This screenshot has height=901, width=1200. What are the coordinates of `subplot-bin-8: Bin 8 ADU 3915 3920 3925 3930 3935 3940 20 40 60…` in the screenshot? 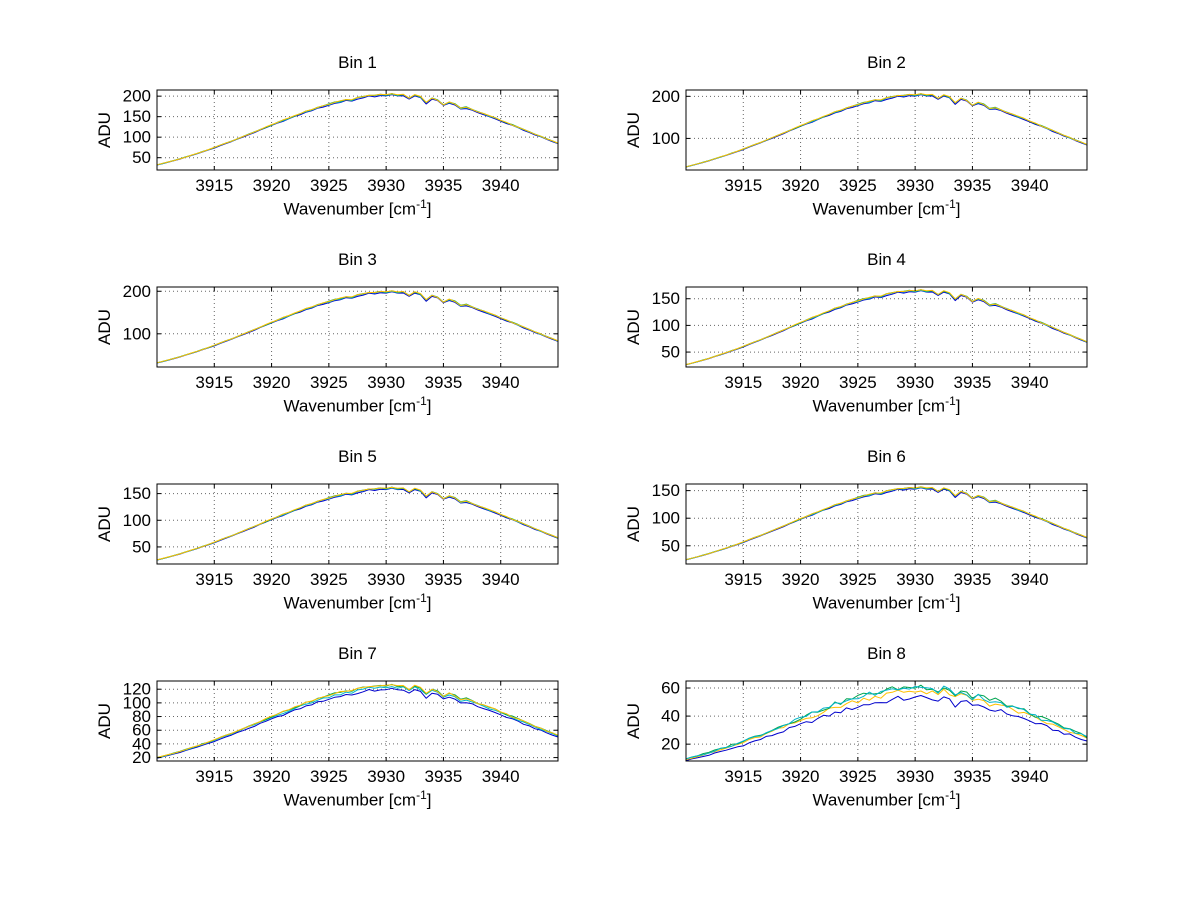 It's located at (861, 733).